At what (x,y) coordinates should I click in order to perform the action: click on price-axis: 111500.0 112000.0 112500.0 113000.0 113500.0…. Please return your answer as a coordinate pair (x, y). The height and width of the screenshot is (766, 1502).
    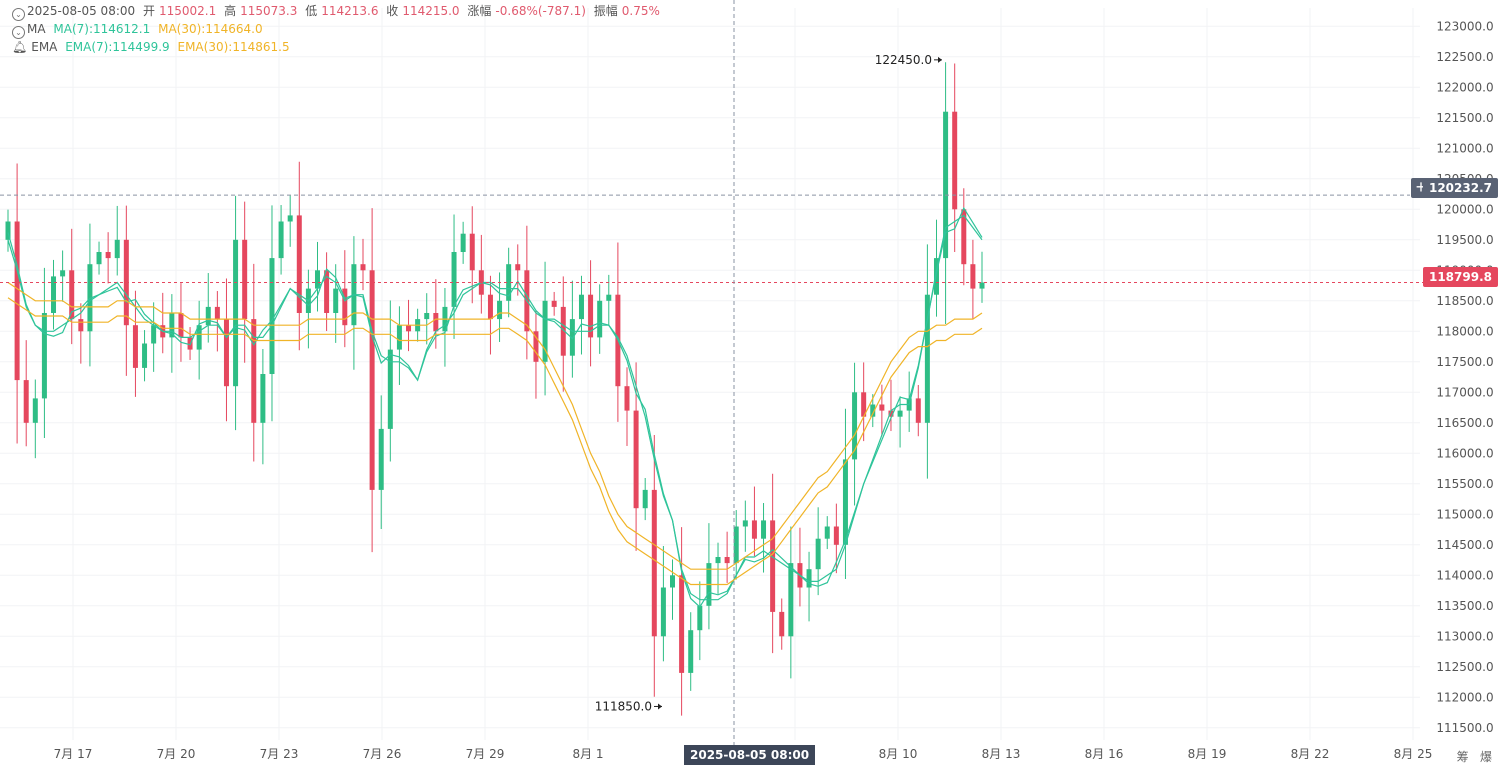
    Looking at the image, I should click on (1464, 377).